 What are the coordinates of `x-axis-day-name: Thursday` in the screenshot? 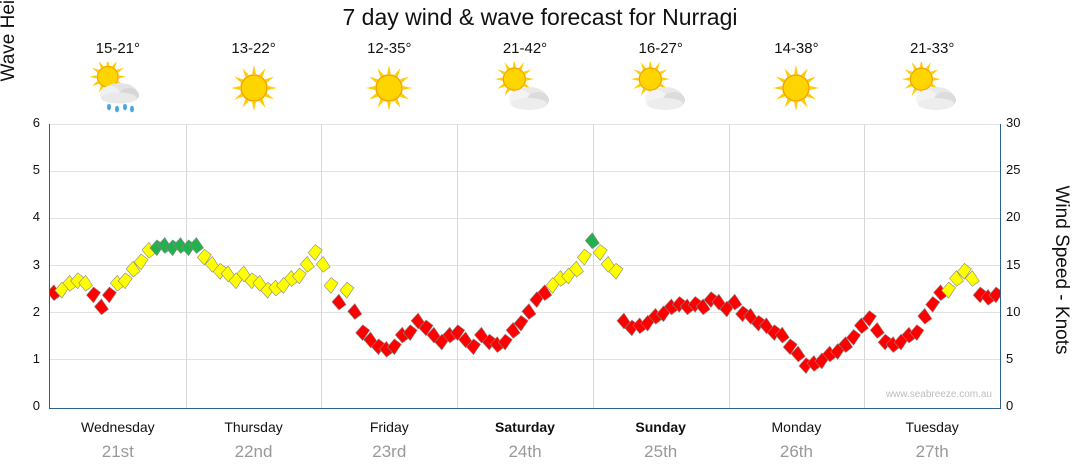 It's located at (253, 427).